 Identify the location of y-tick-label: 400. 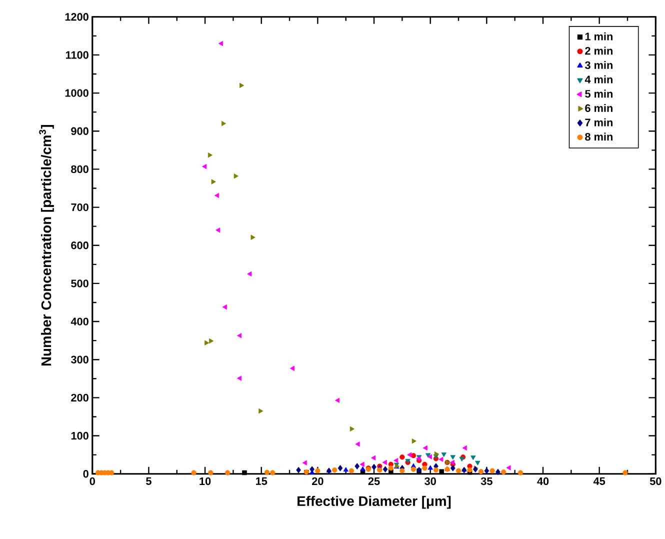
(79, 321).